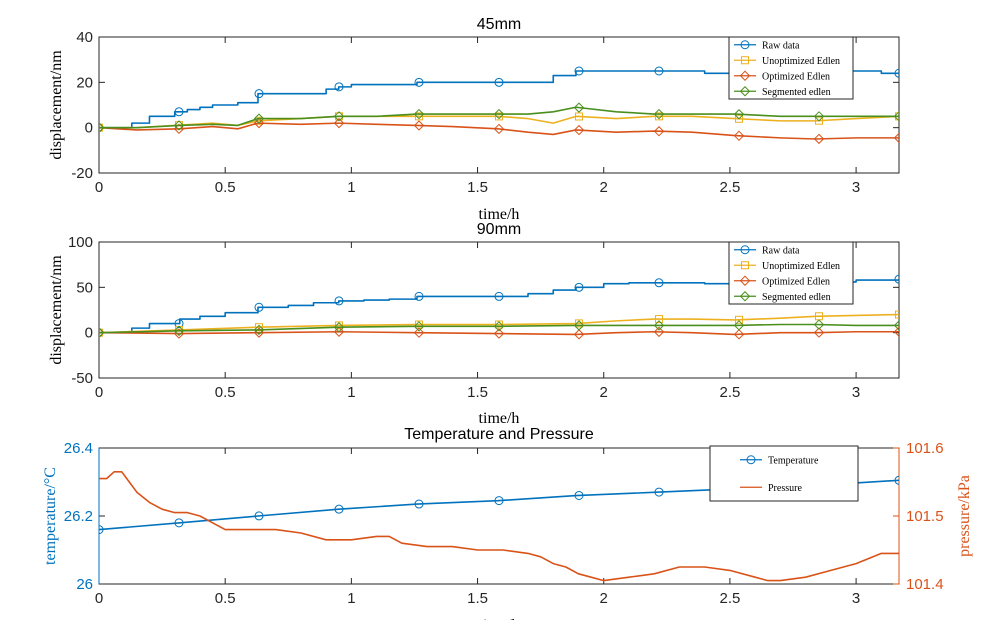 This screenshot has width=1000, height=620. What do you see at coordinates (82, 378) in the screenshot?
I see `y-tick-label: -50` at bounding box center [82, 378].